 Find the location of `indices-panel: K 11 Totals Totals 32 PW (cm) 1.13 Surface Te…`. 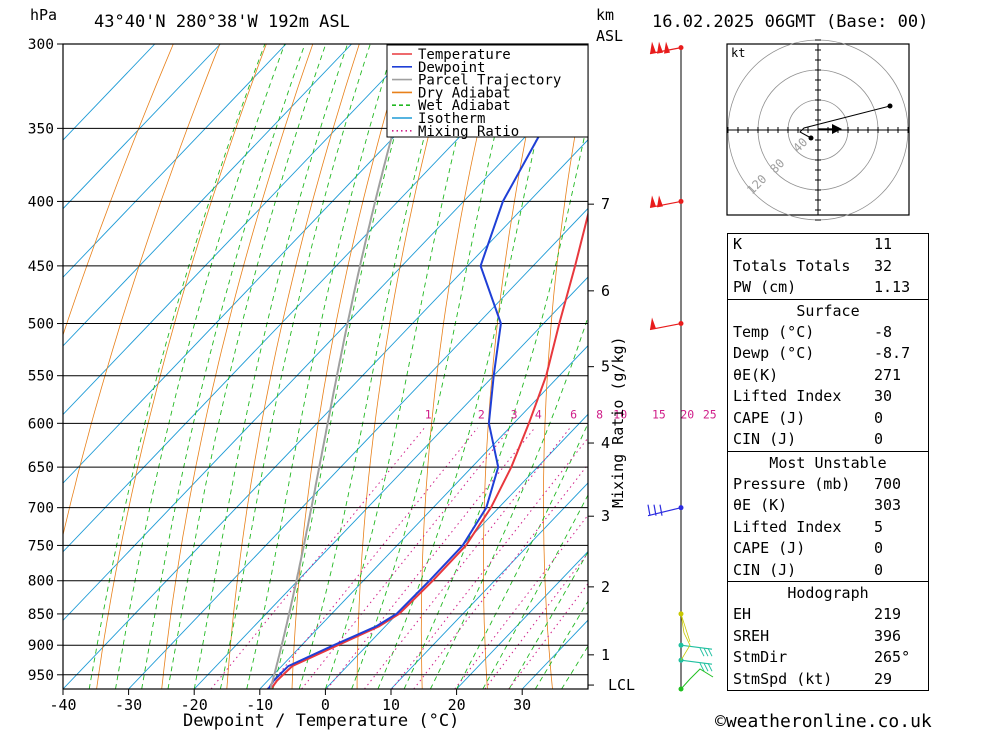

indices-panel: K 11 Totals Totals 32 PW (cm) 1.13 Surface Te… is located at coordinates (828, 462).